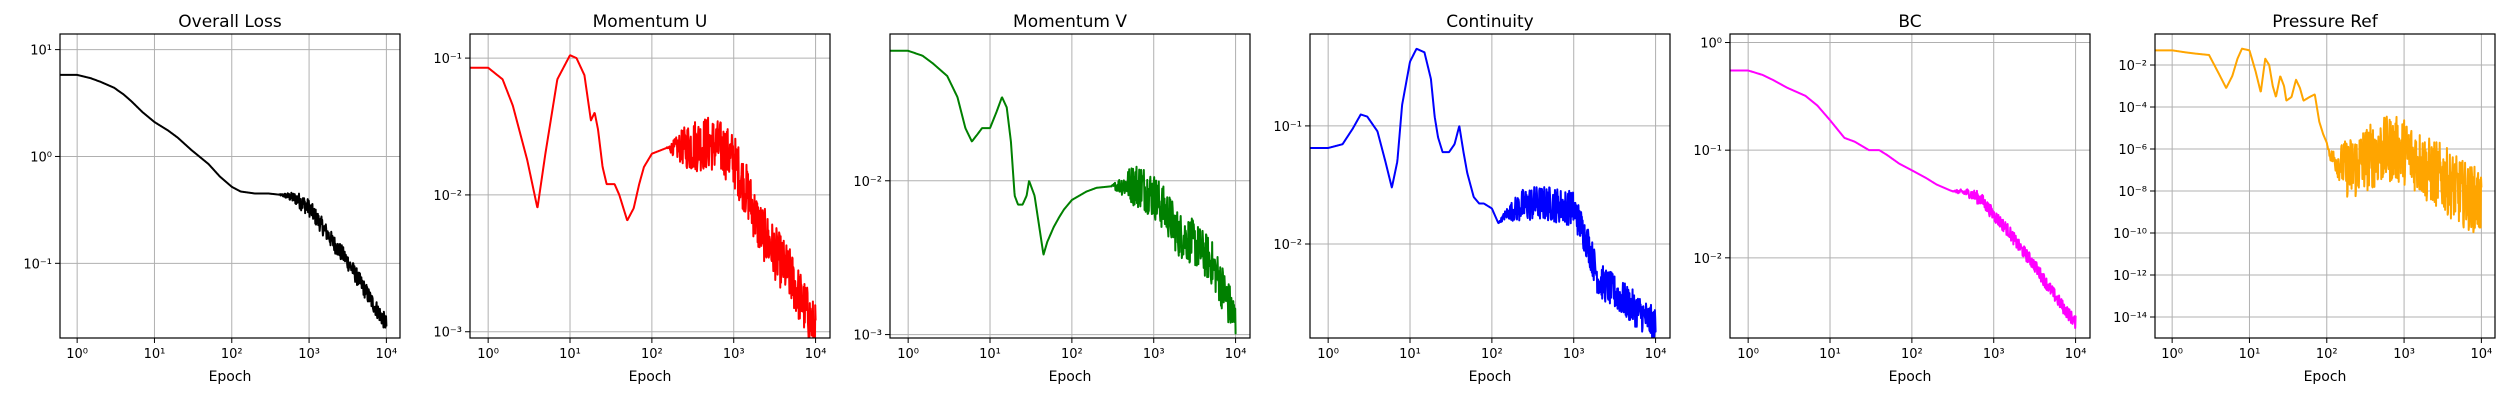 The height and width of the screenshot is (400, 2500). Describe the element at coordinates (650, 22) in the screenshot. I see `subplot-title: Momentum U` at that location.